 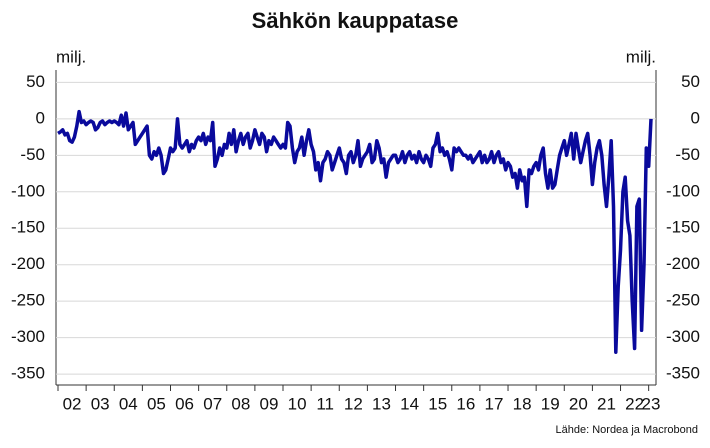 I want to click on x-tick-label: 14, so click(x=409, y=403).